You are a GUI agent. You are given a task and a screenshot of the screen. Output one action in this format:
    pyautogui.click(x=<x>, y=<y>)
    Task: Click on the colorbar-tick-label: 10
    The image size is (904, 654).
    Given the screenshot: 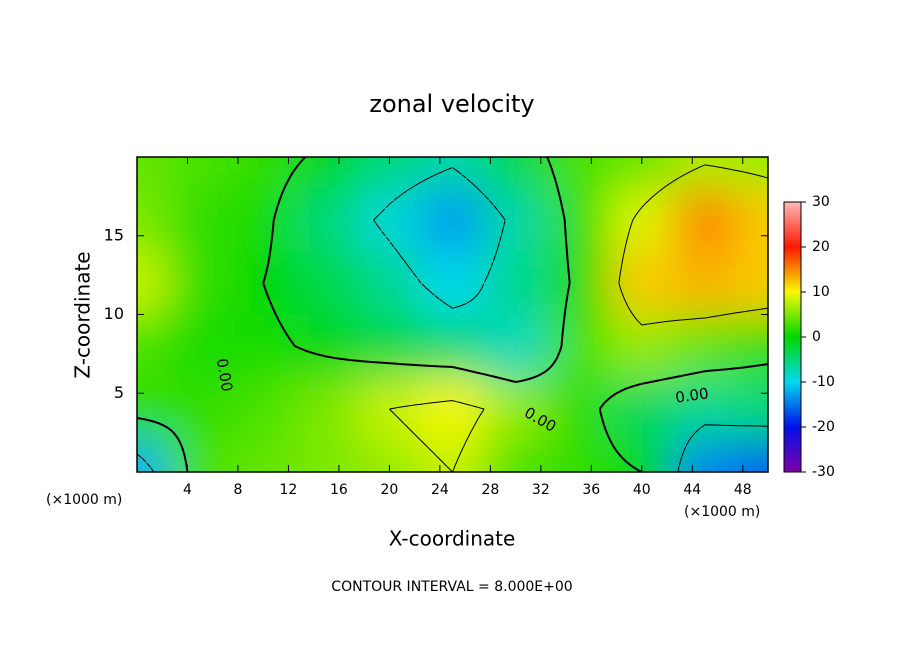 What is the action you would take?
    pyautogui.click(x=821, y=292)
    